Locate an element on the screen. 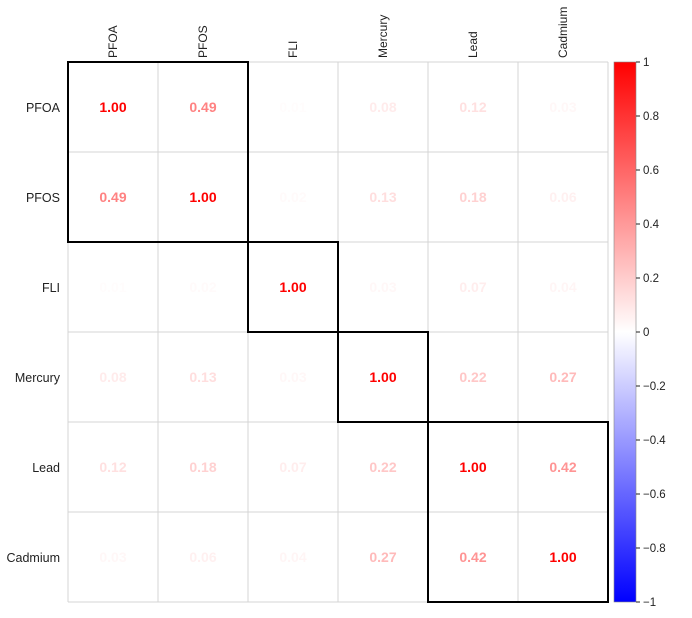 Image resolution: width=692 pixels, height=618 pixels. cell-value-cadmium-mercury: 0.27 is located at coordinates (382, 557).